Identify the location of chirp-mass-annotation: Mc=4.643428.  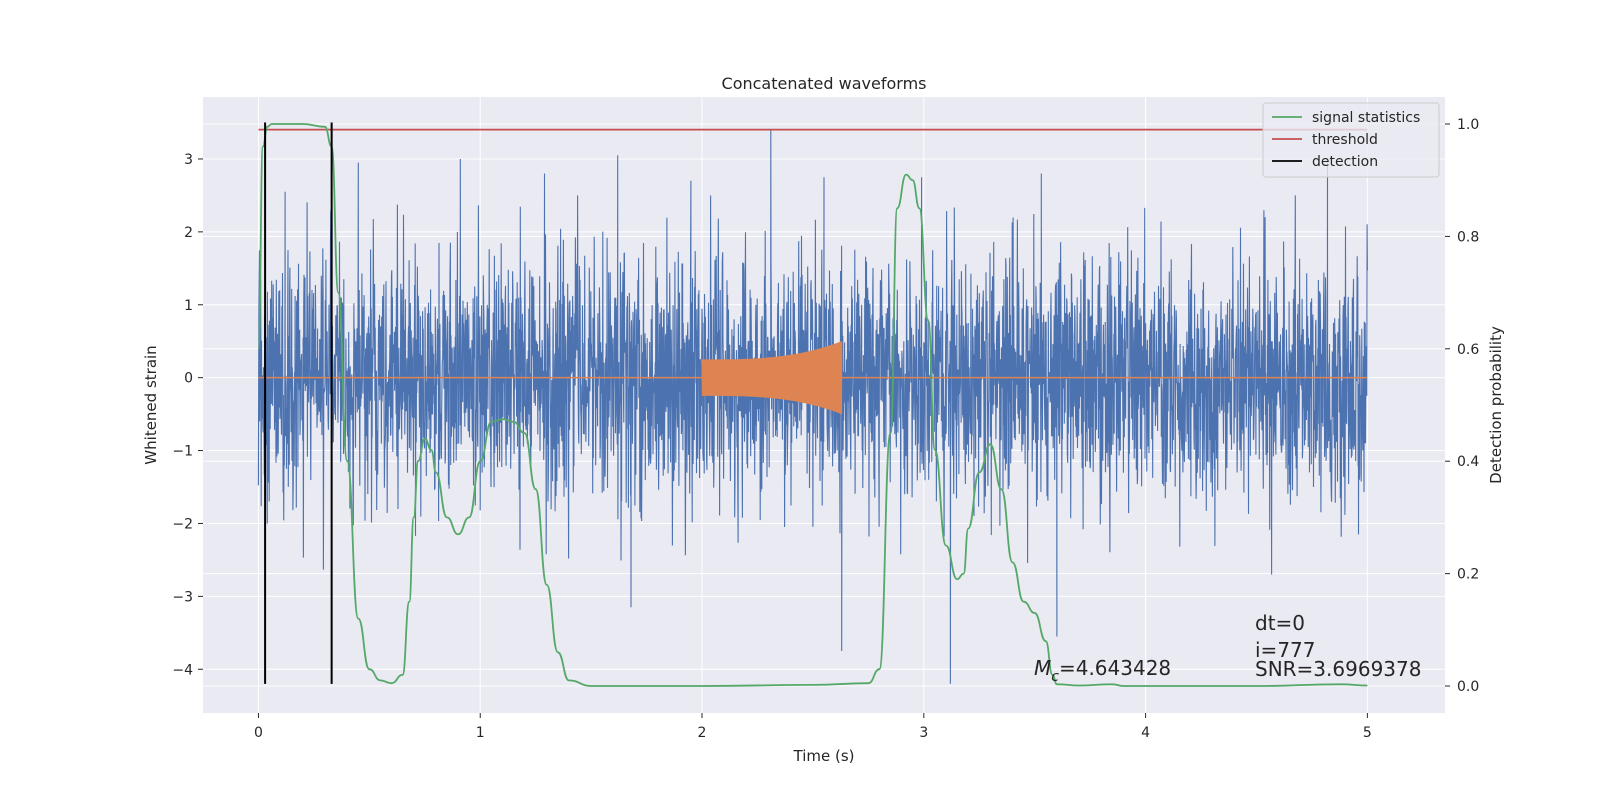
(1102, 670).